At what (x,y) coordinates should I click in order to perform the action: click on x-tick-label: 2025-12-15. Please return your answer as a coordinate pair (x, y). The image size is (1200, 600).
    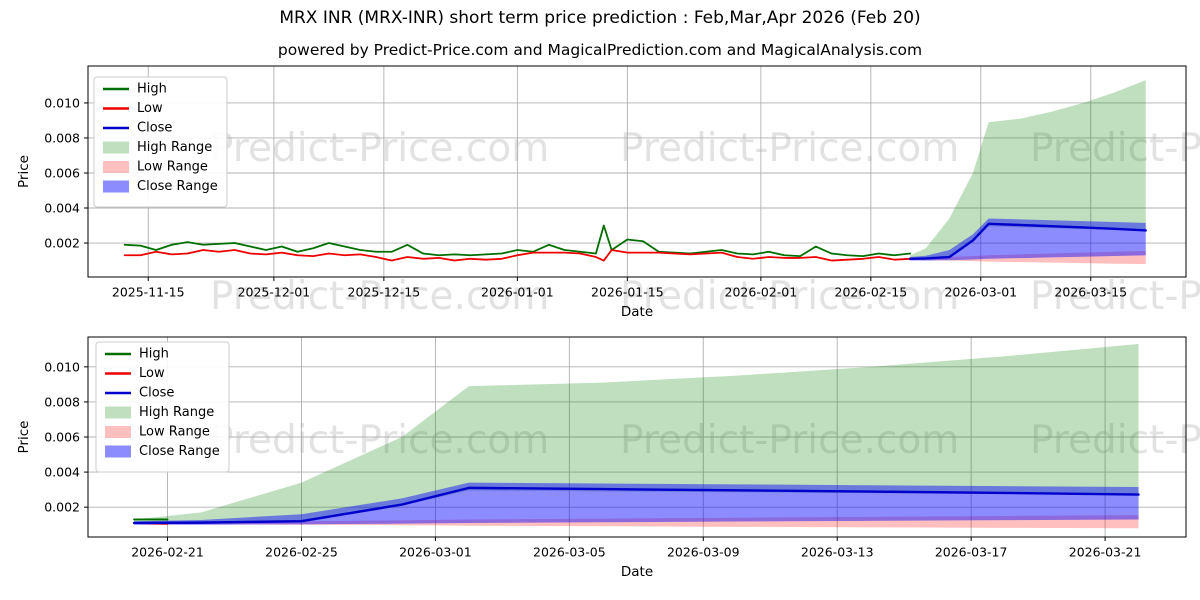
    Looking at the image, I should click on (384, 292).